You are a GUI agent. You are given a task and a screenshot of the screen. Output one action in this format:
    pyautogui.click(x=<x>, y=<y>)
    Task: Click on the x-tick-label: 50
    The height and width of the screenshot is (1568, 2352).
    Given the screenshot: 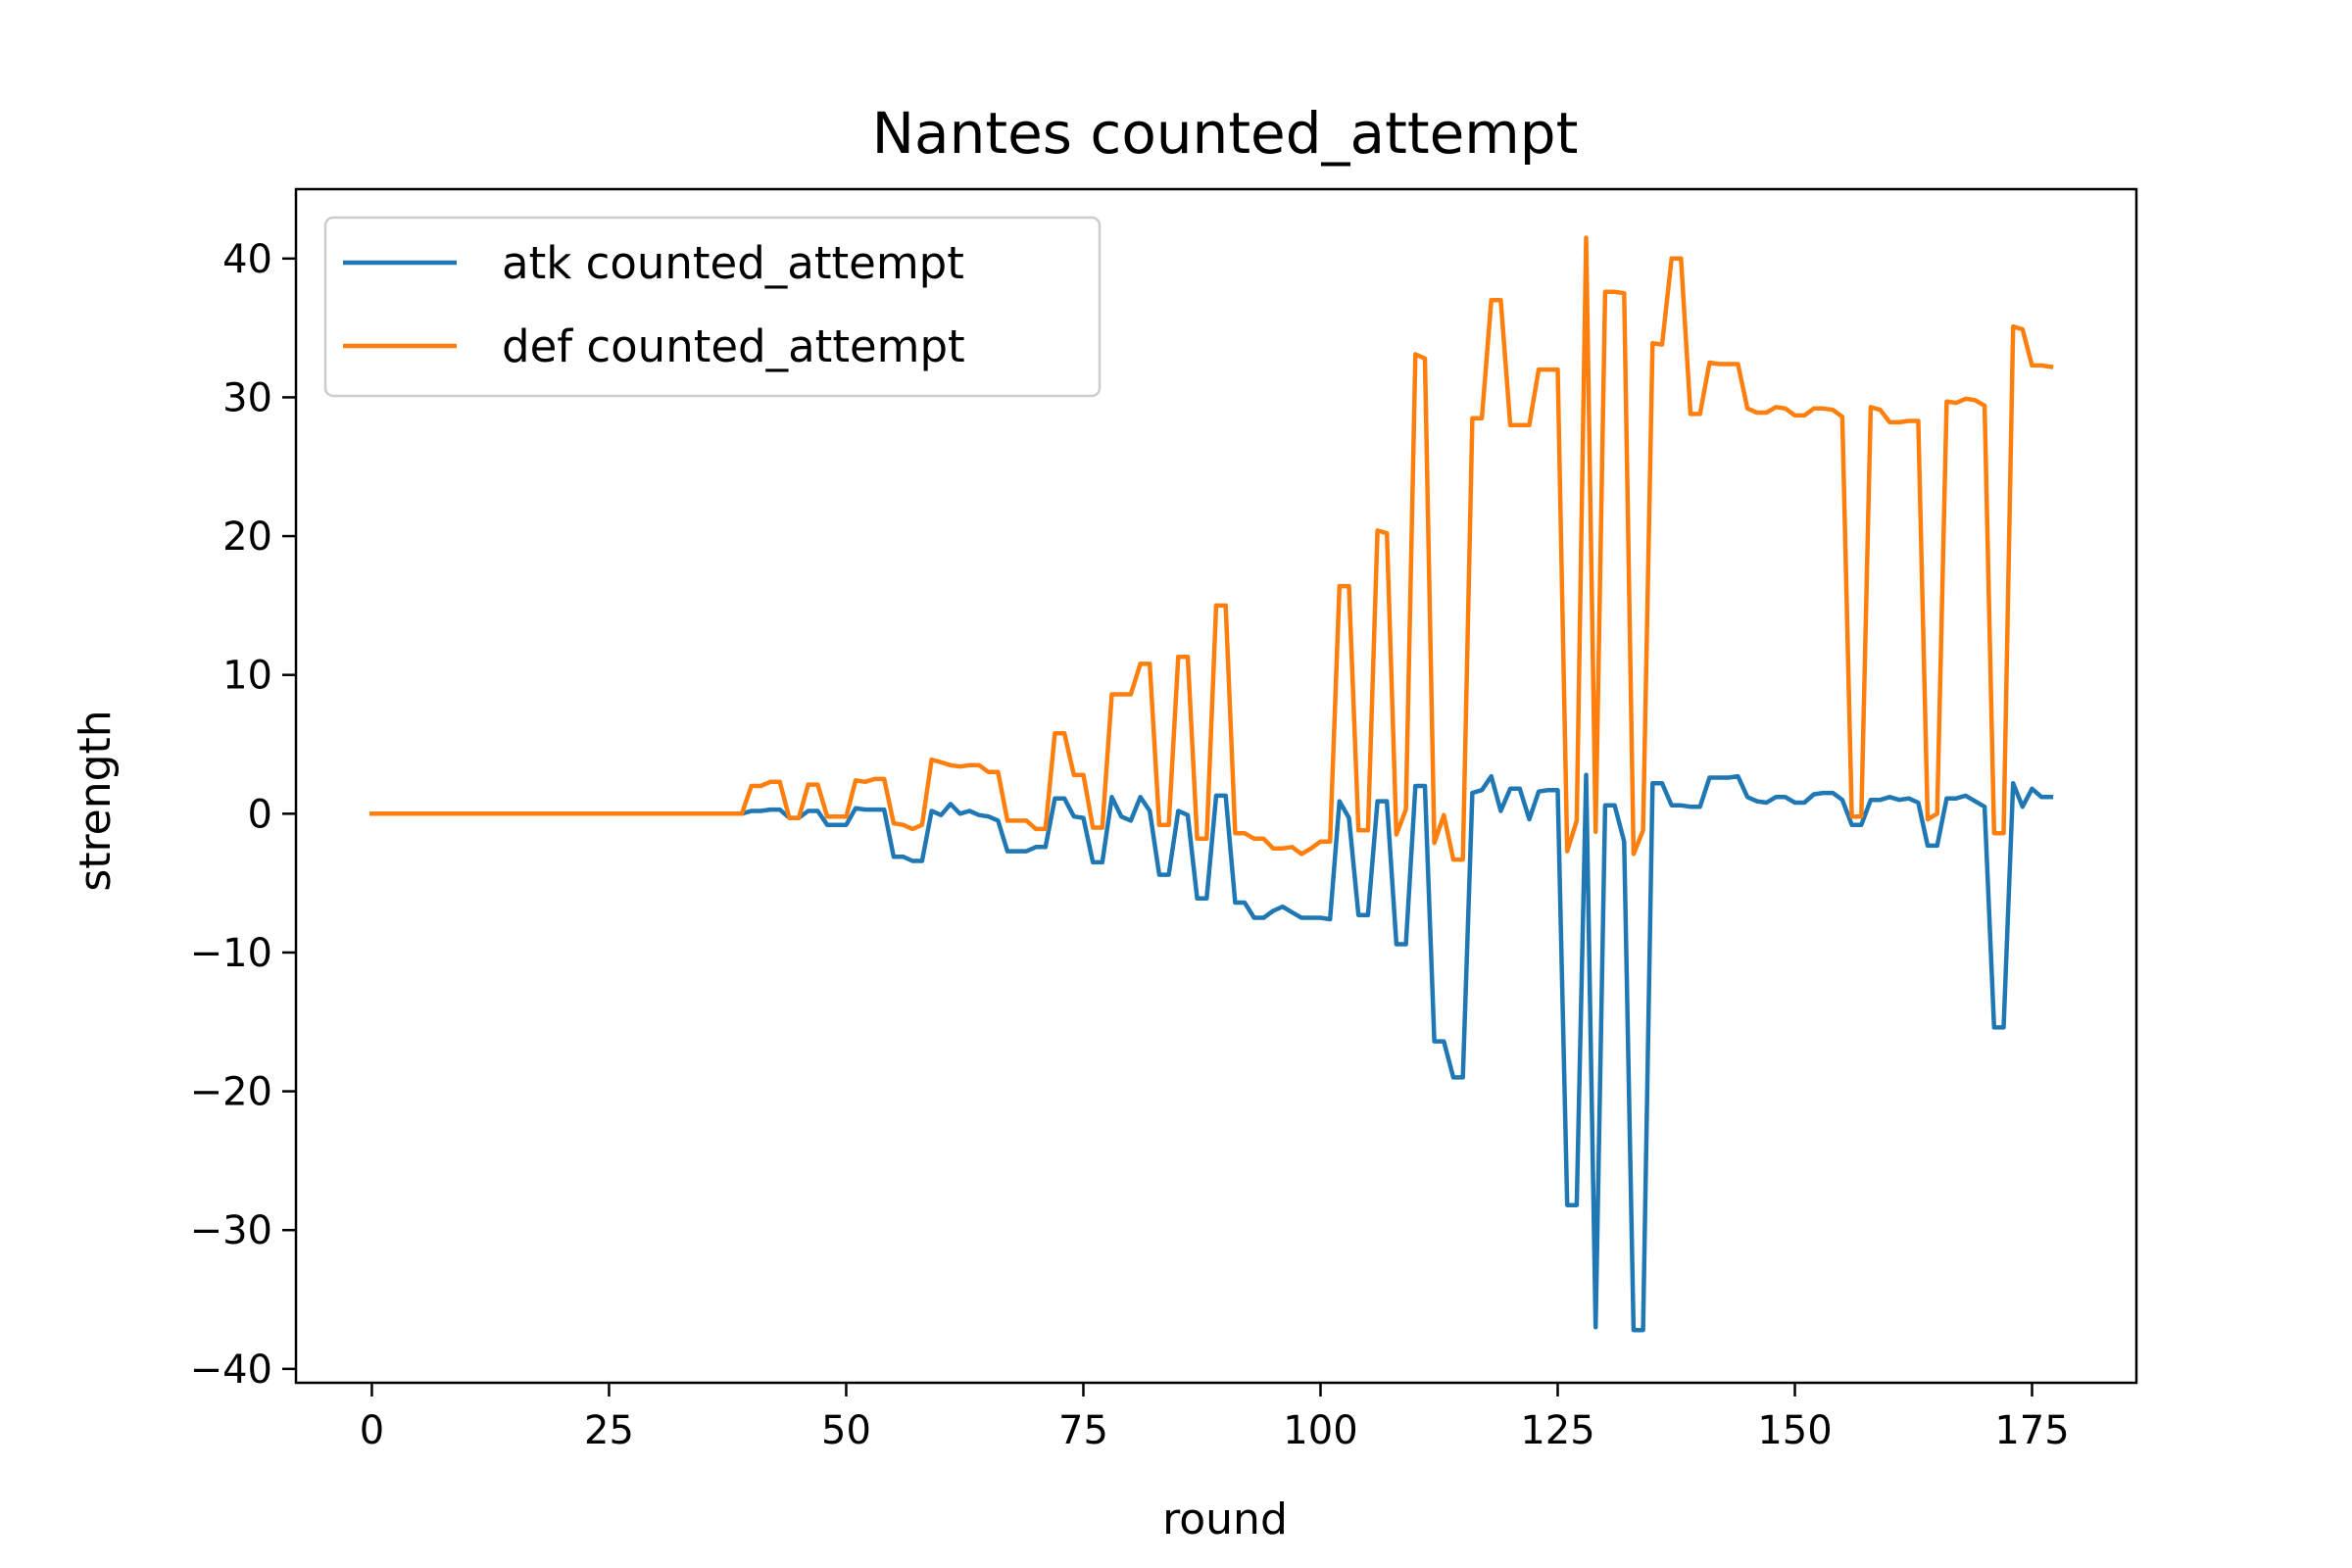 What is the action you would take?
    pyautogui.click(x=846, y=1430)
    